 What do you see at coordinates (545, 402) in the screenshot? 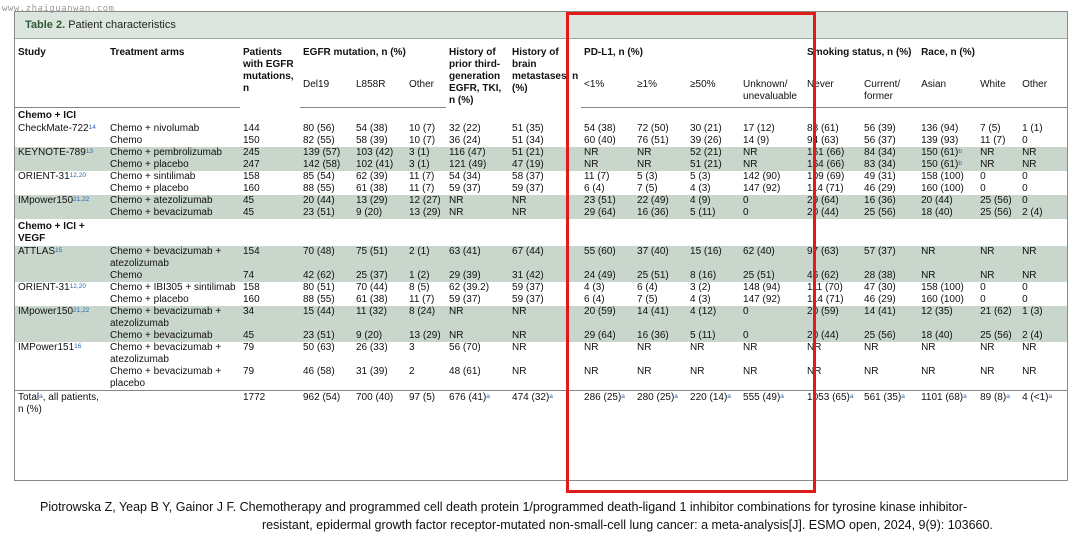
I see `total-value: 474 (32)a` at bounding box center [545, 402].